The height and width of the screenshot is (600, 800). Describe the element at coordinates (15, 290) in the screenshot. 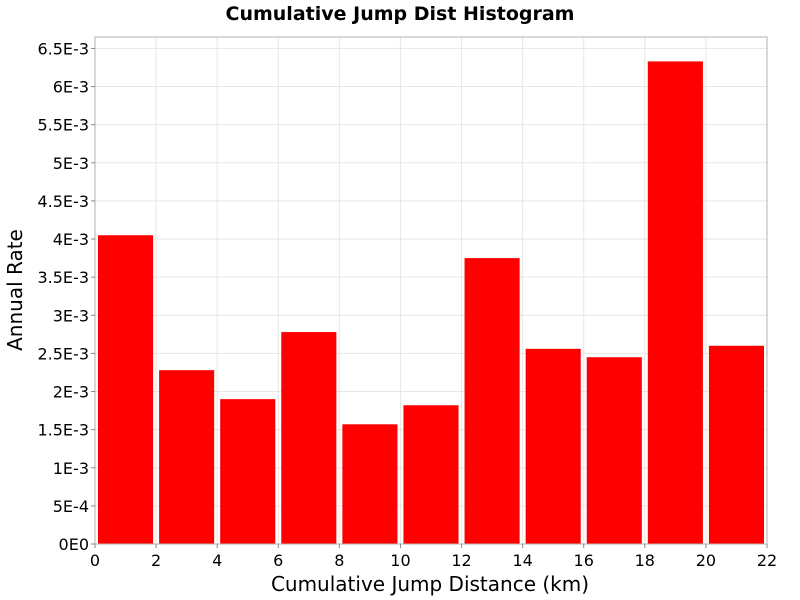

I see `y-axis-label: Annual Rate` at that location.